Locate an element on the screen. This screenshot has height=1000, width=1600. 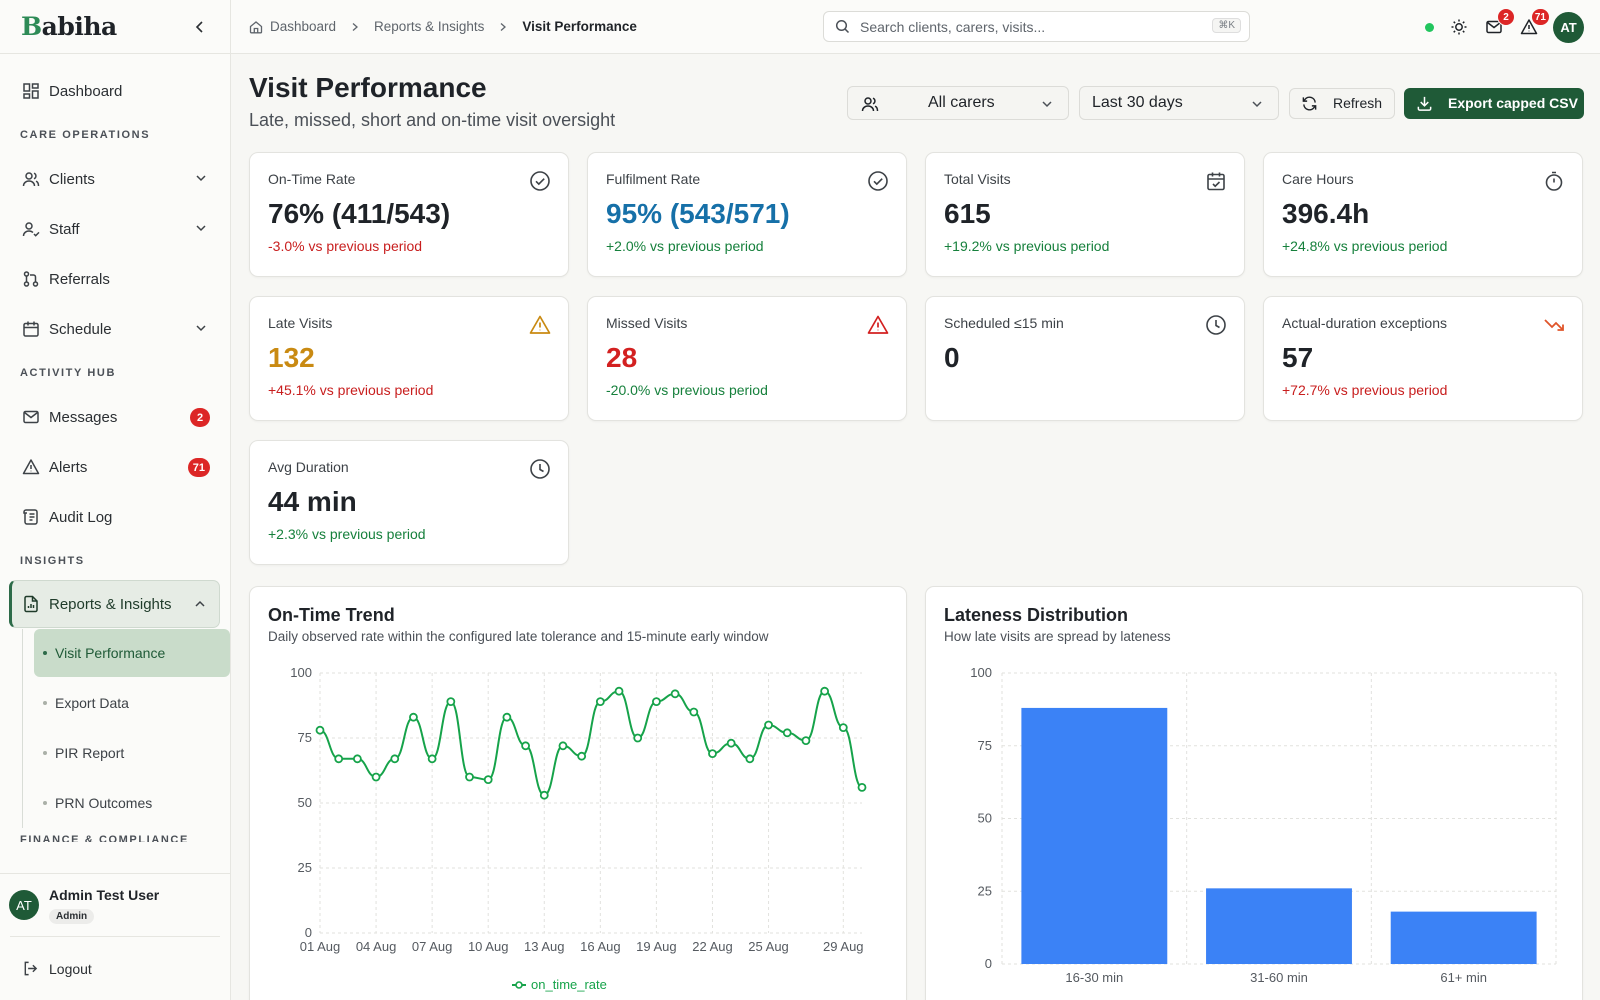
logo-text: abiha is located at coordinates (79, 26).